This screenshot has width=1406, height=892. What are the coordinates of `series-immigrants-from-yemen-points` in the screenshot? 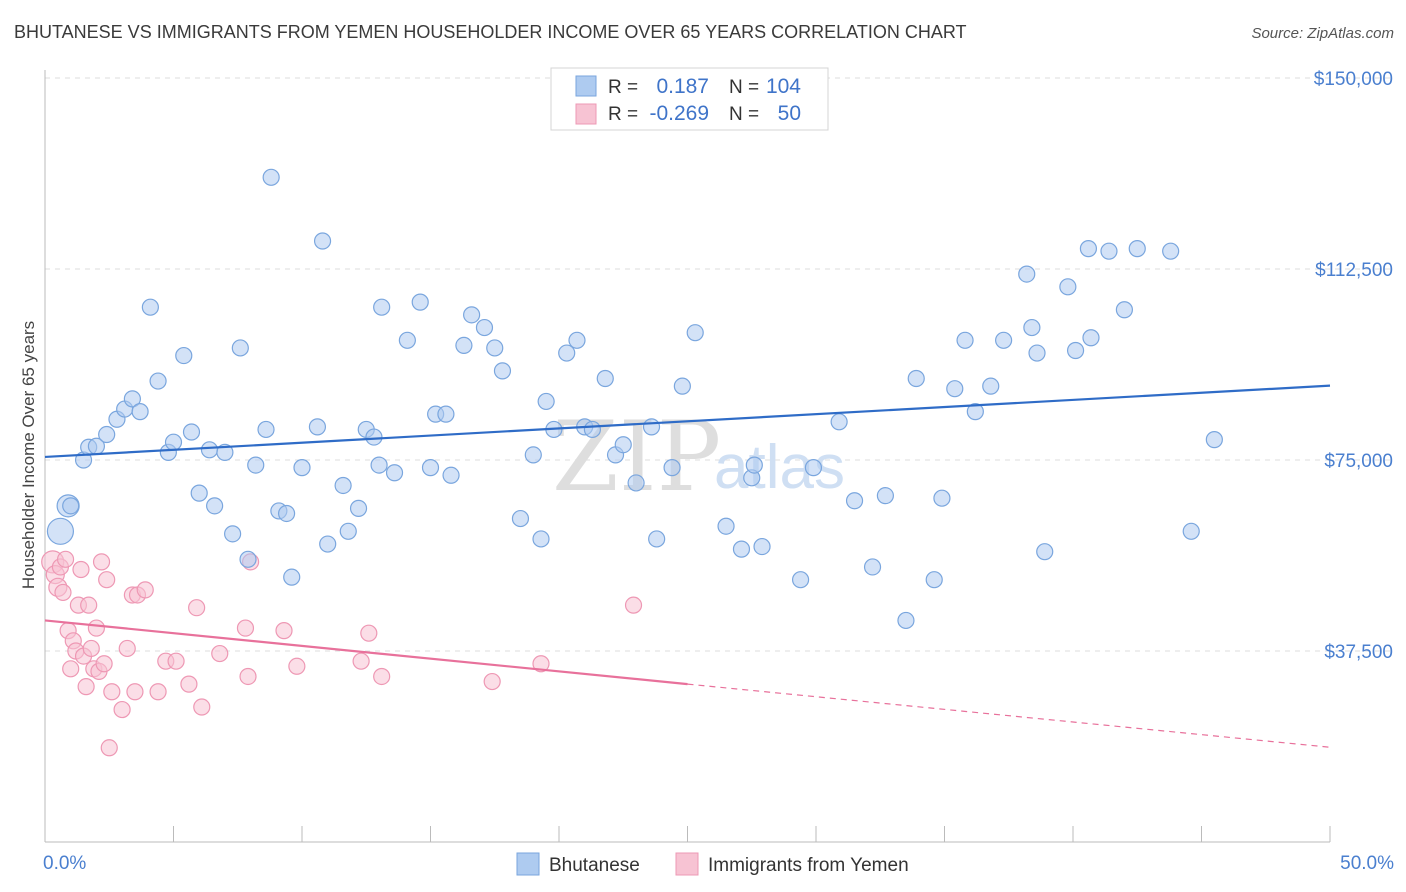 It's located at (342, 653).